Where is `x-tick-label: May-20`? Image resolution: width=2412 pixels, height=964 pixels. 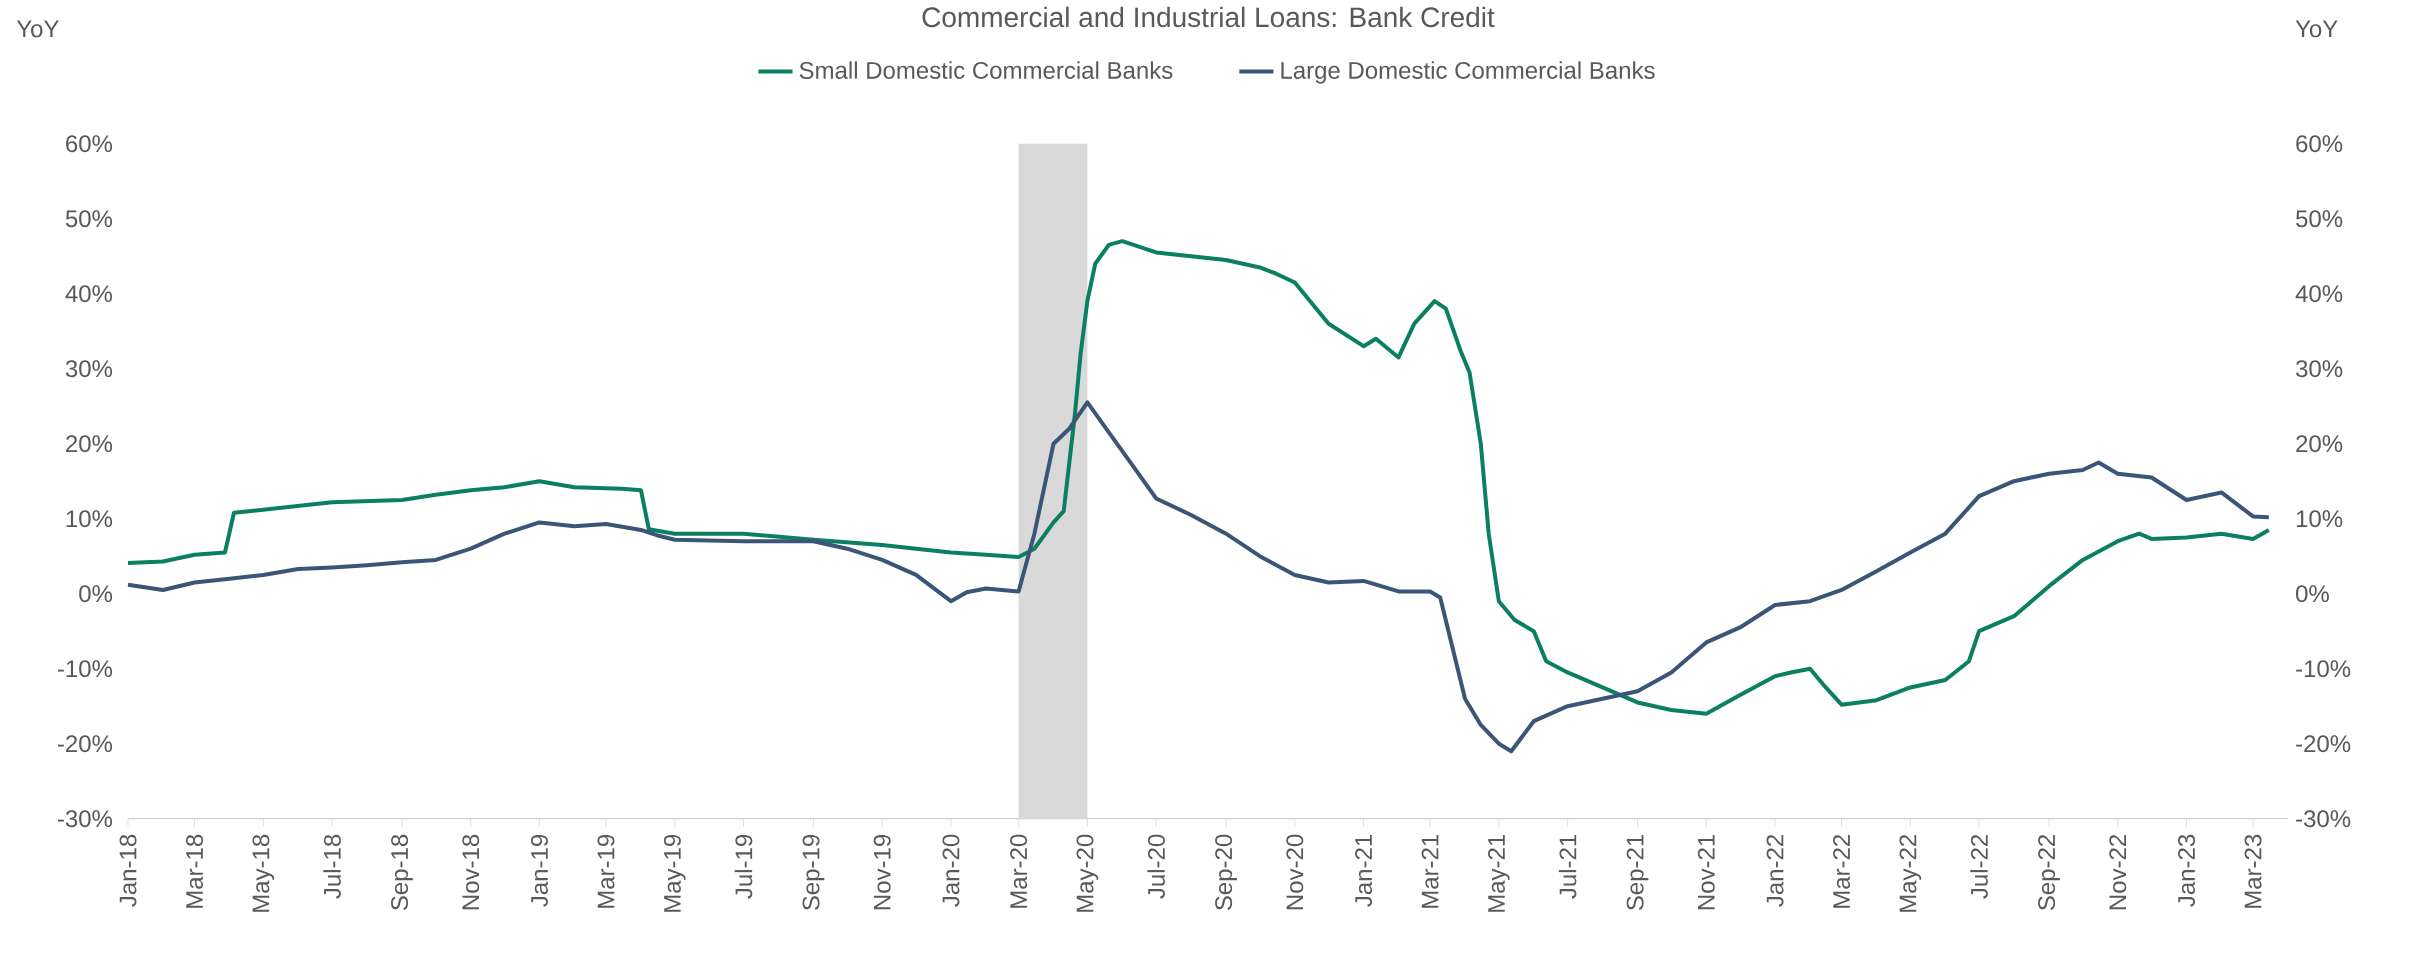 x-tick-label: May-20 is located at coordinates (1087, 873).